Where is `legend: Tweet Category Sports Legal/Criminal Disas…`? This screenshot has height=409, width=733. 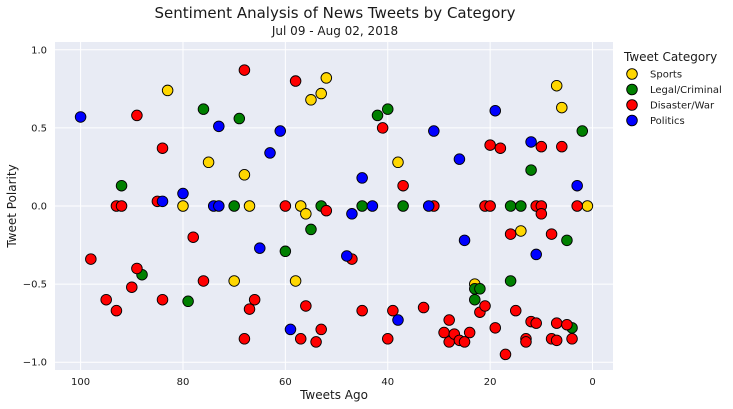 legend: Tweet Category Sports Legal/Criminal Disas… is located at coordinates (672, 88).